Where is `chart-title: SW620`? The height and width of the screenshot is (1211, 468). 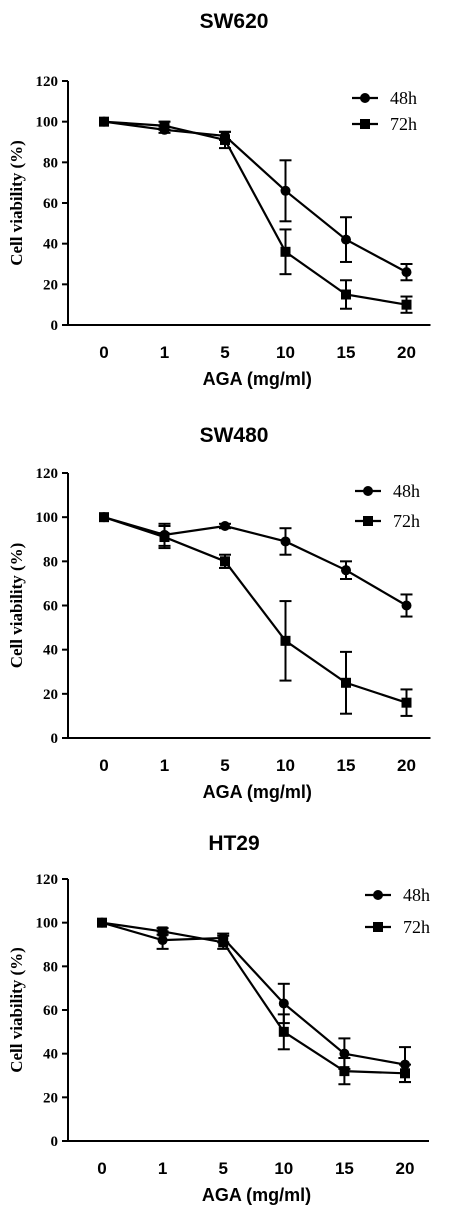
chart-title: SW620 is located at coordinates (234, 21).